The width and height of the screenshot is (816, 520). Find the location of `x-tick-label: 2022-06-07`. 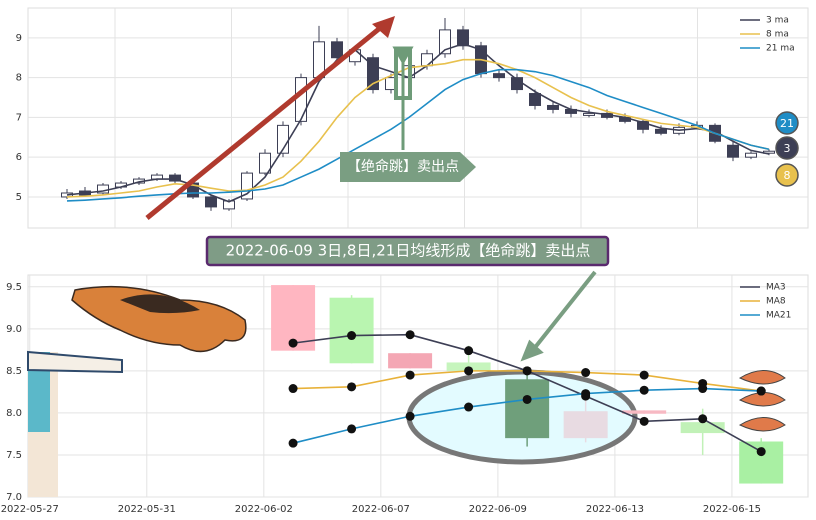

x-tick-label: 2022-06-07 is located at coordinates (381, 509).